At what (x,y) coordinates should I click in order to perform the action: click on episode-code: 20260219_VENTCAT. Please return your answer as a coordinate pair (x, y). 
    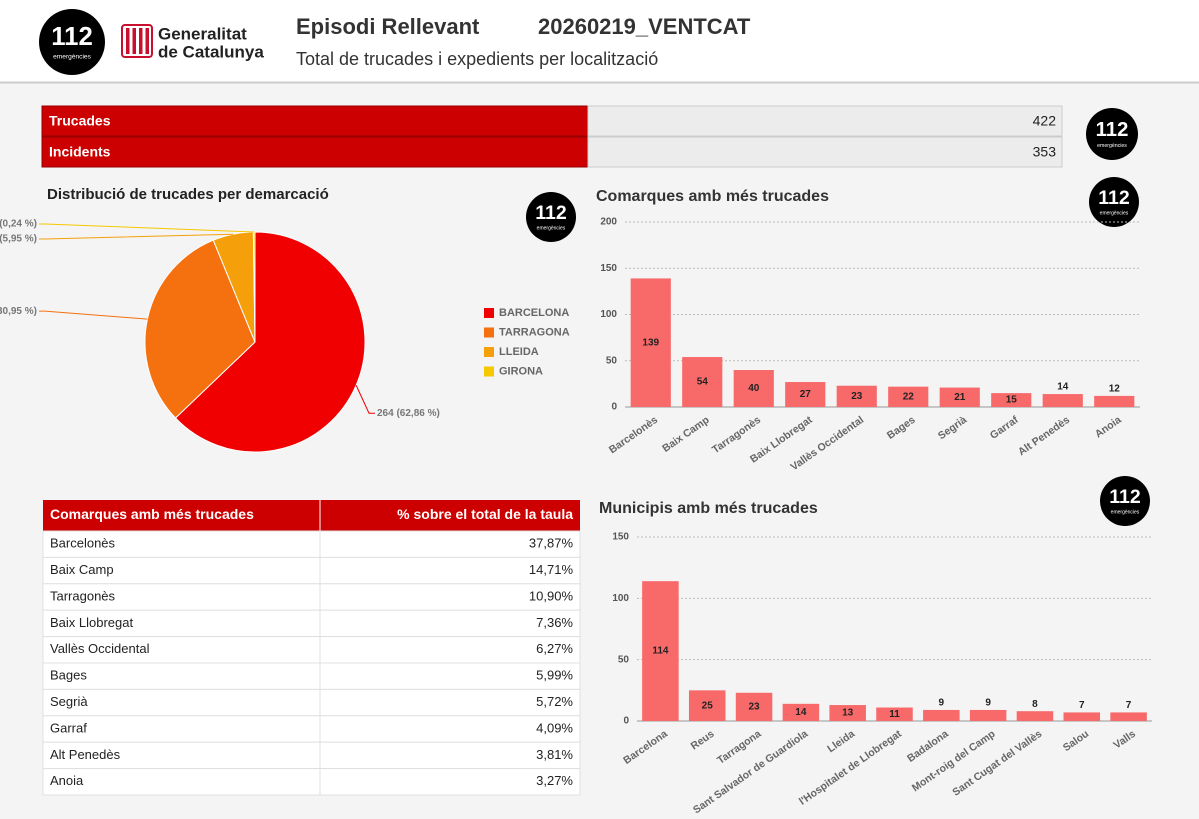
    Looking at the image, I should click on (644, 26).